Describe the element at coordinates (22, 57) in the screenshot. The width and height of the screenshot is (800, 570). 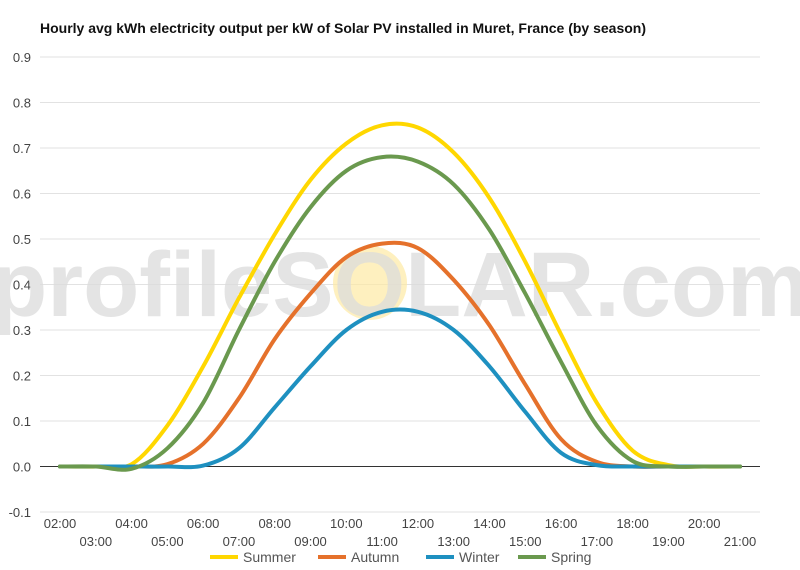
I see `y-tick-label: 0.9` at that location.